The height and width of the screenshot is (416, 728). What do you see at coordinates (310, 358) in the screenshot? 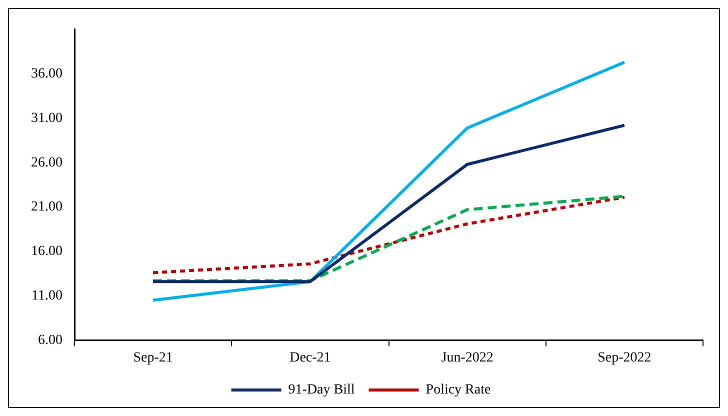
I see `x-tick-label: Dec-21` at bounding box center [310, 358].